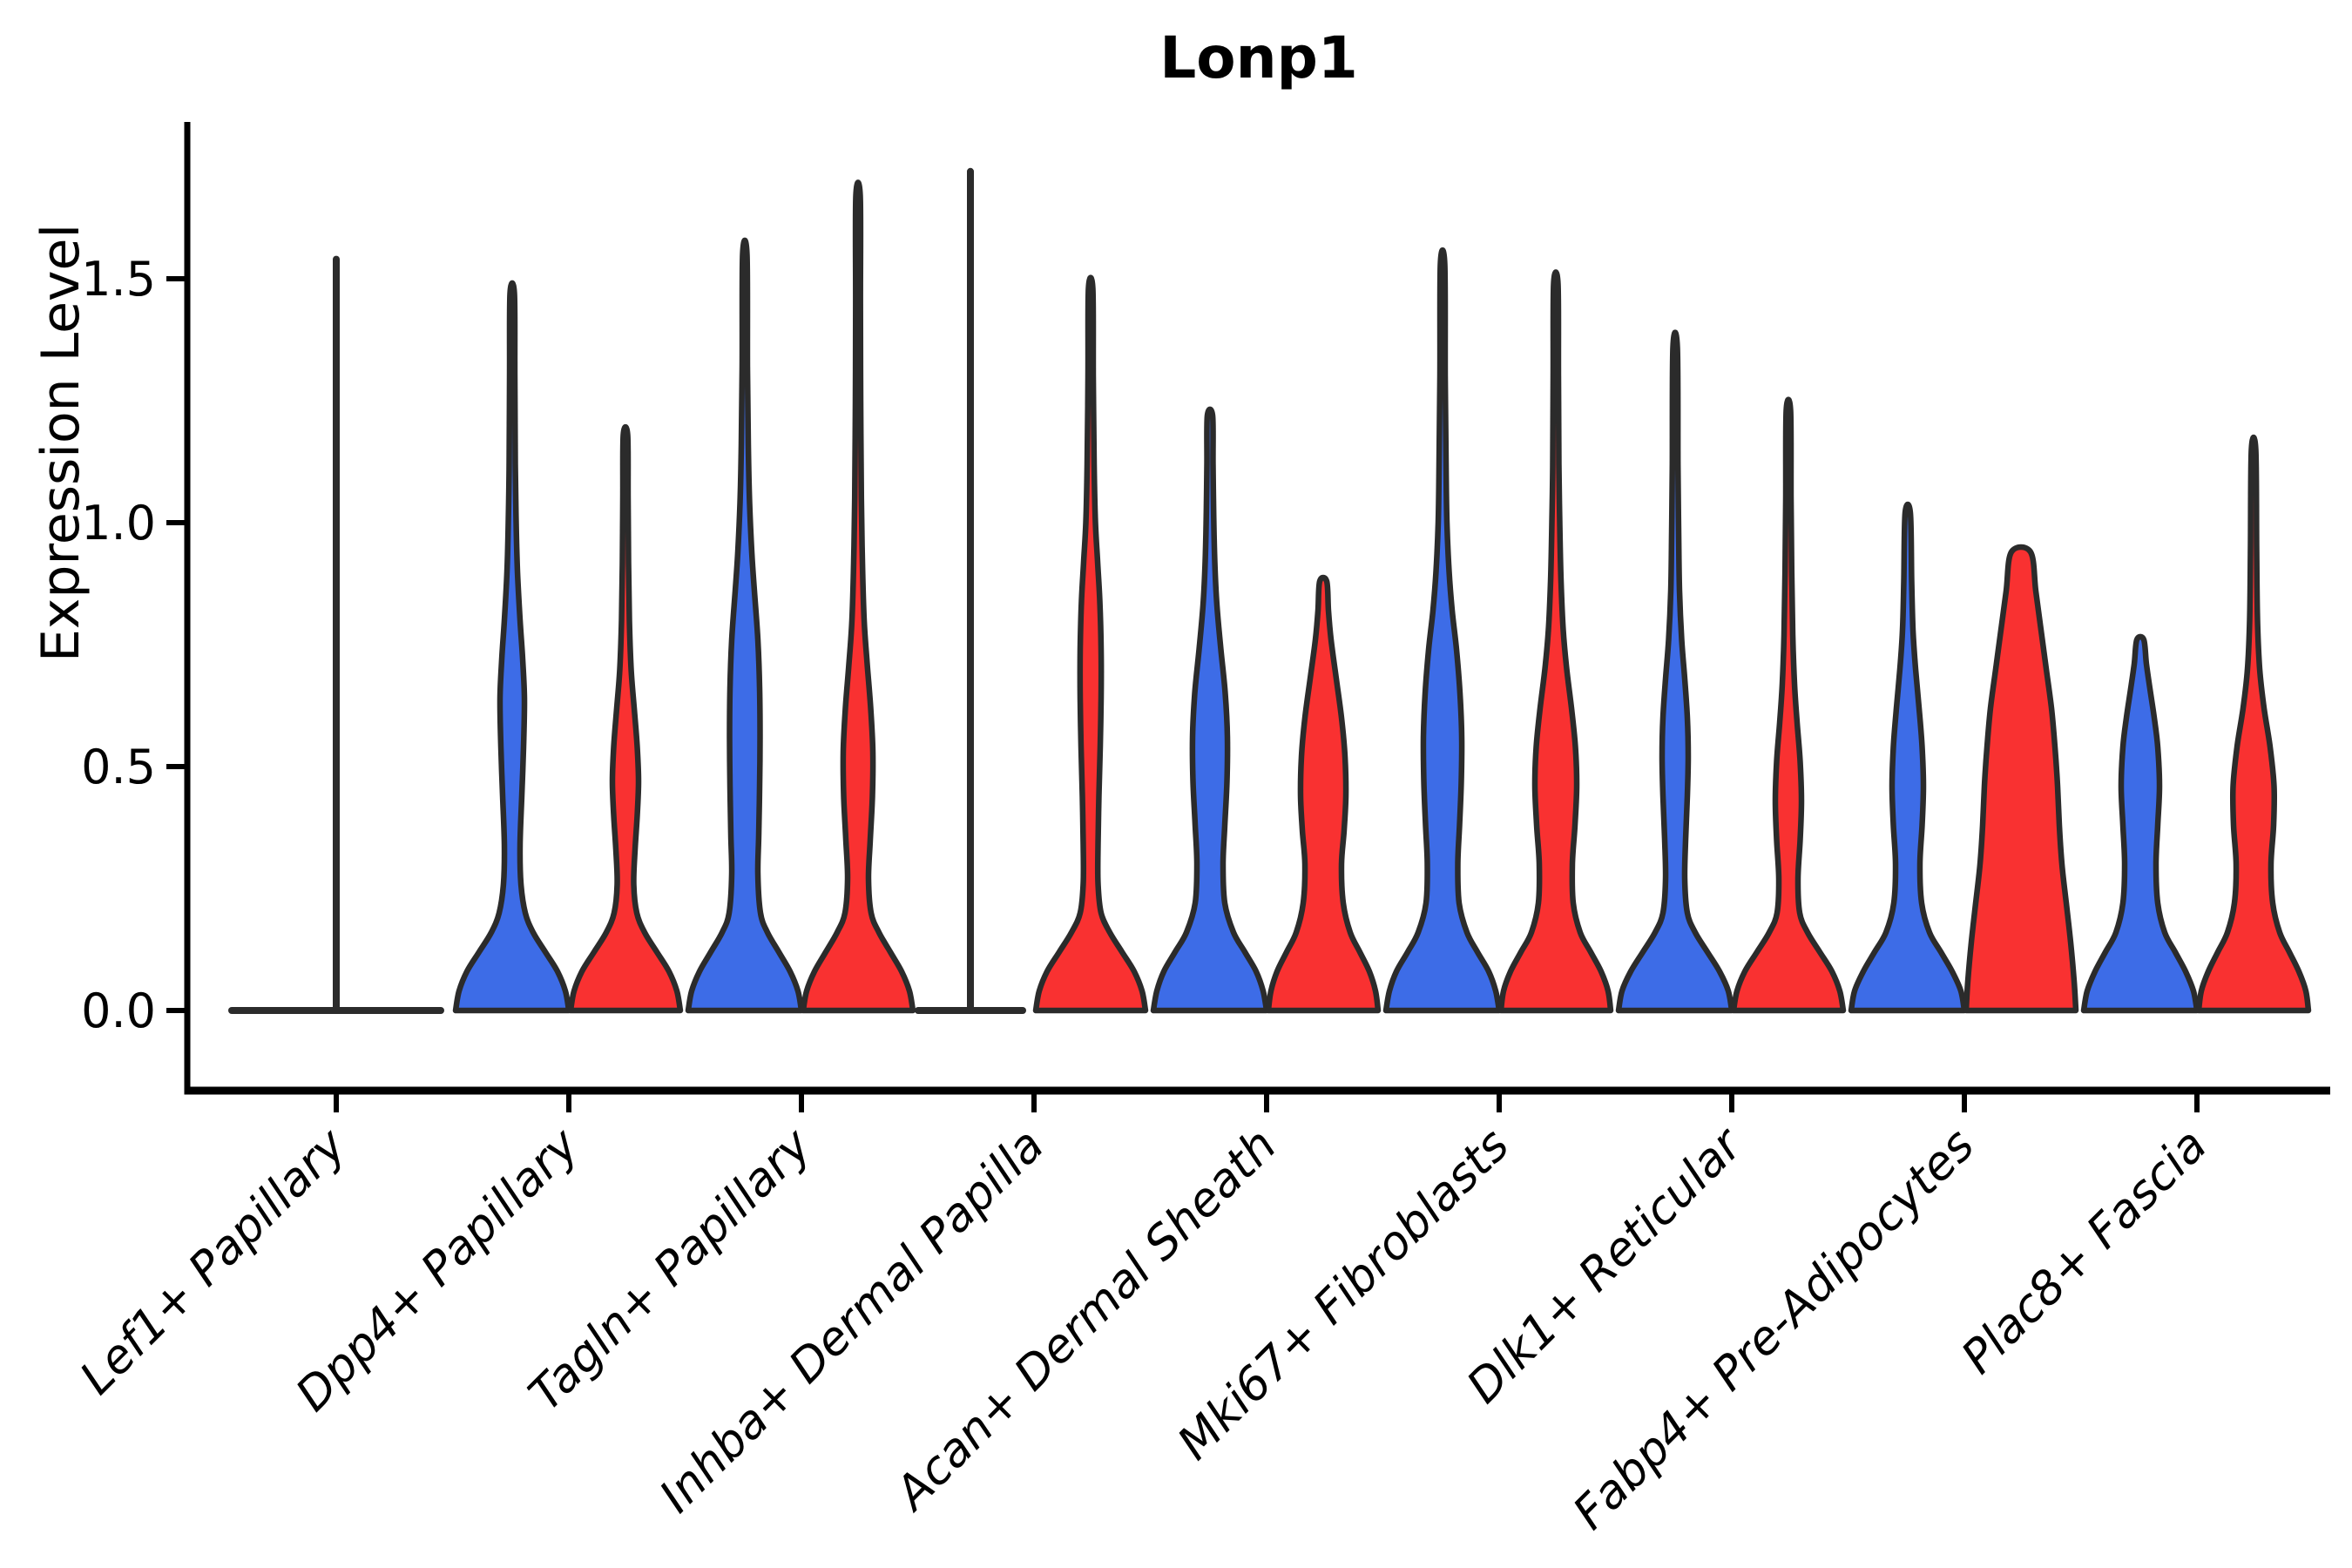 This screenshot has height=1568, width=2352. What do you see at coordinates (61, 442) in the screenshot?
I see `y-axis-label: Expression Level` at bounding box center [61, 442].